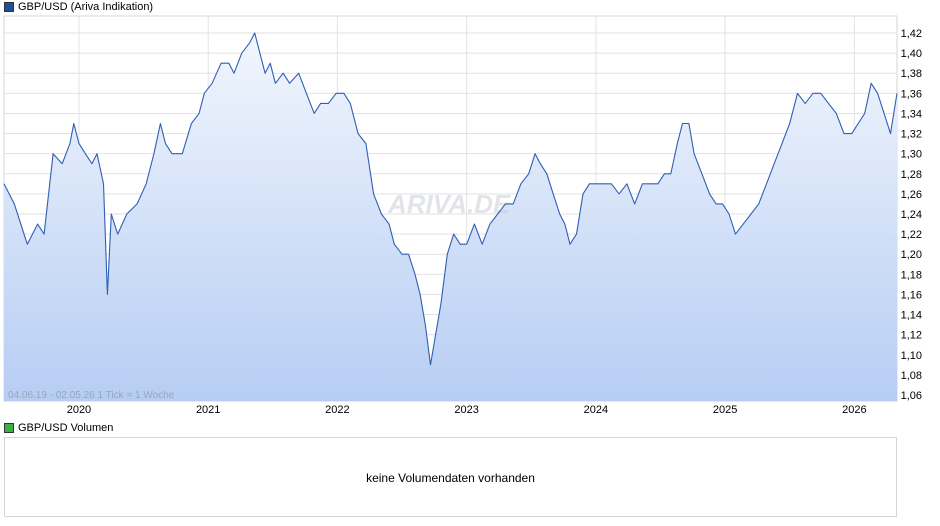 This screenshot has height=526, width=940. Describe the element at coordinates (911, 316) in the screenshot. I see `y-tick-label: 1,14` at that location.